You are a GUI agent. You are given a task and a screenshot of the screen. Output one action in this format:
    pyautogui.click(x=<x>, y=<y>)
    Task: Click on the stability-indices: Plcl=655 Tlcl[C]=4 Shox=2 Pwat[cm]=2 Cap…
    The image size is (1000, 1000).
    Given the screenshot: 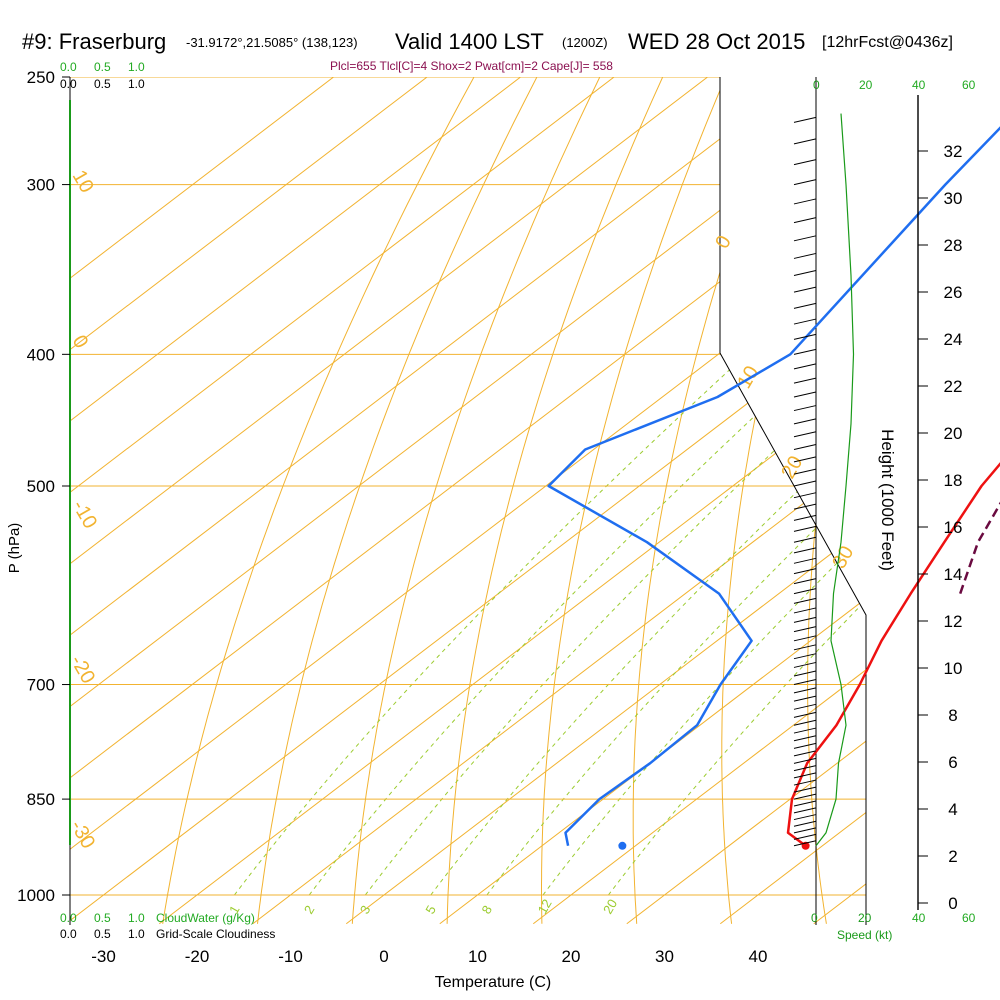 What is the action you would take?
    pyautogui.click(x=471, y=66)
    